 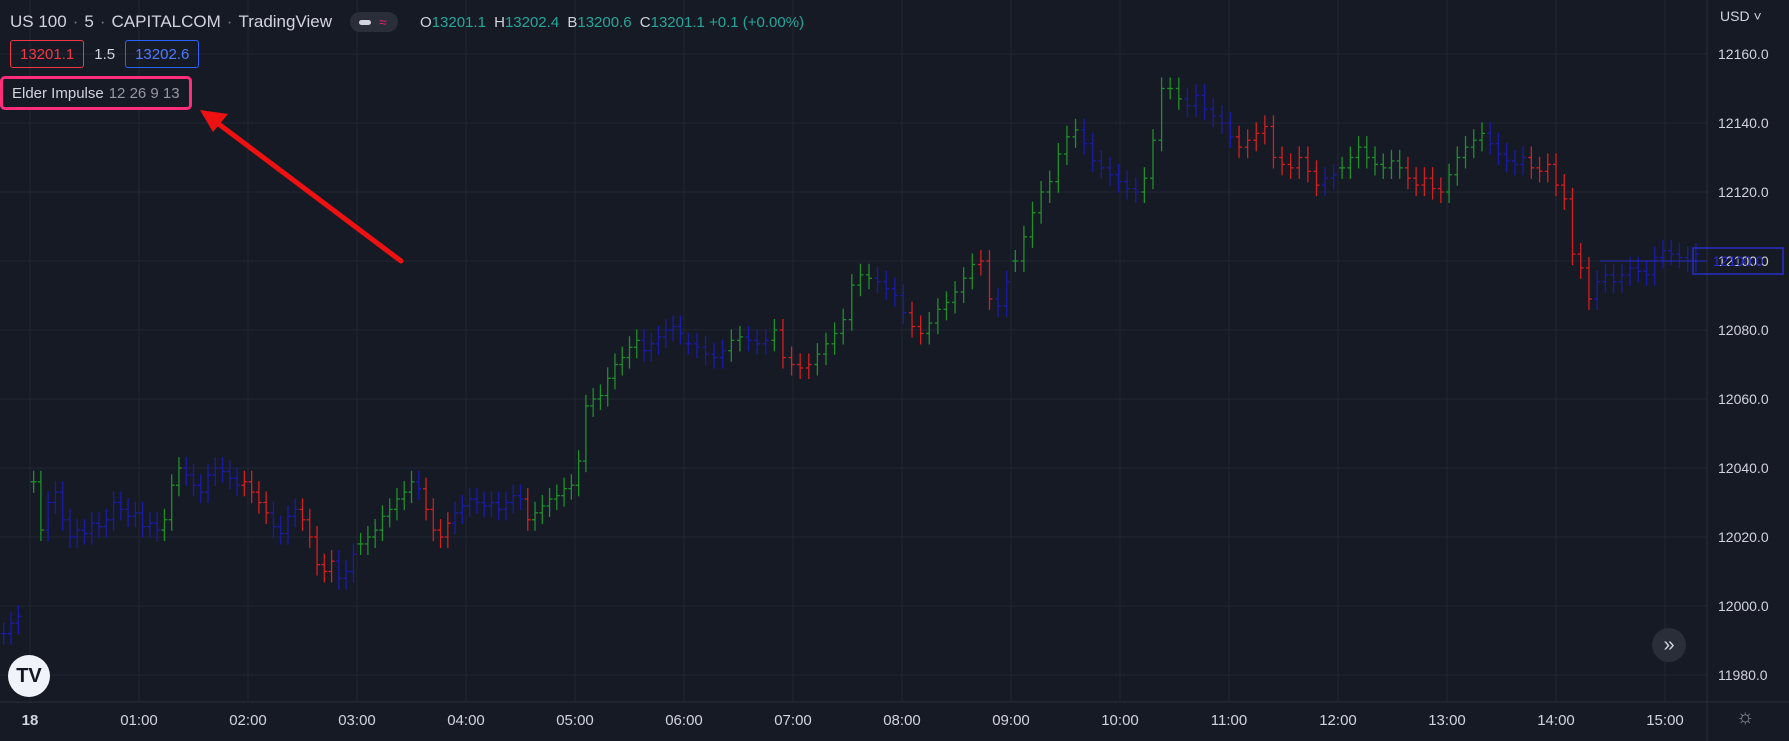 What do you see at coordinates (1743, 399) in the screenshot?
I see `price-tick-label: 12060.0` at bounding box center [1743, 399].